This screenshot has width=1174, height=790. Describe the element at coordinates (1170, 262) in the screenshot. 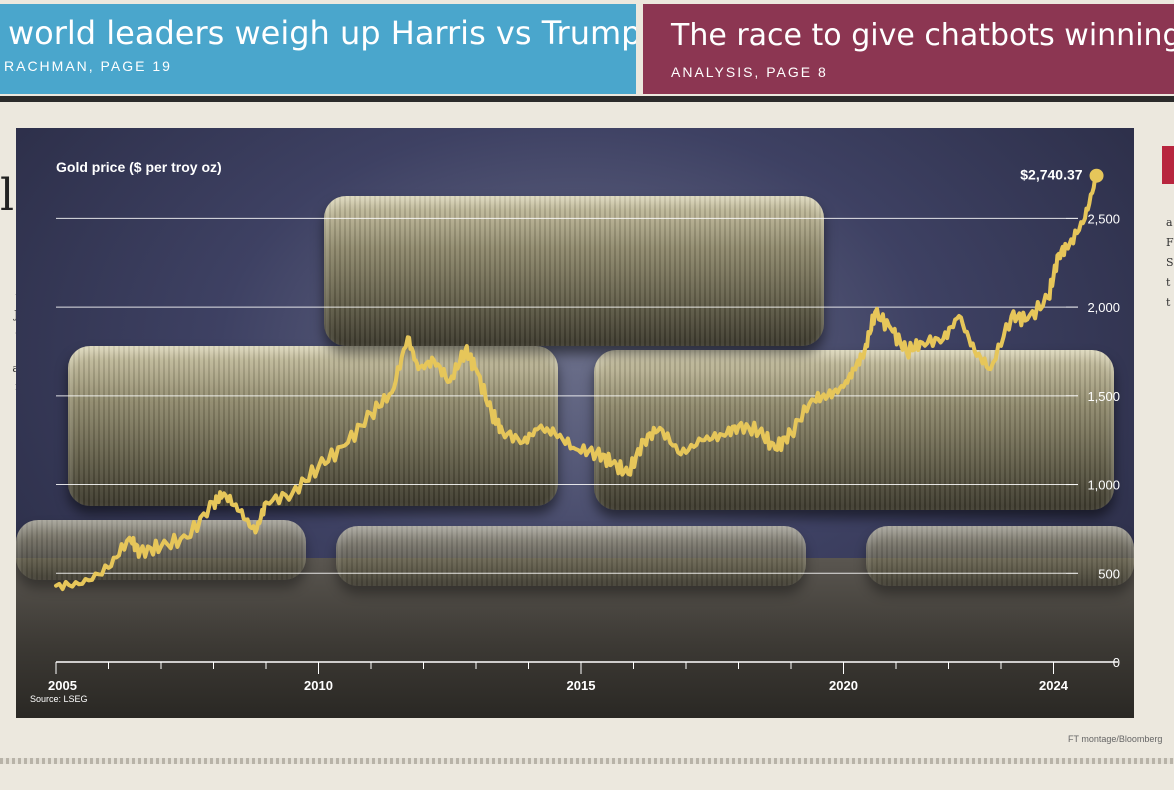

I see `column-fragment: S` at that location.